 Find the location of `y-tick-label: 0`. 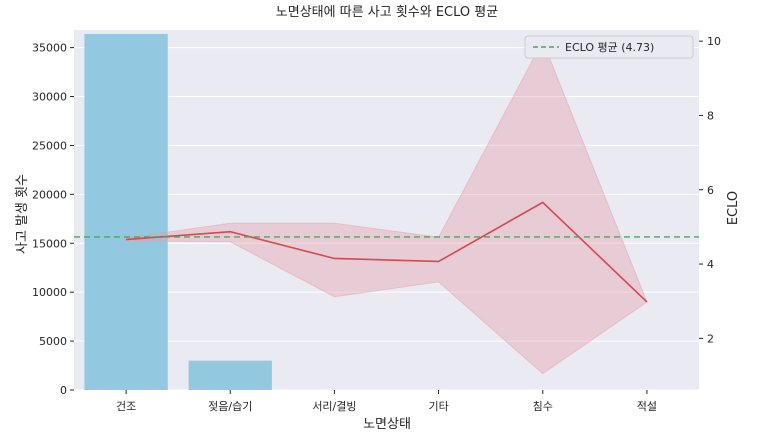

y-tick-label: 0 is located at coordinates (63, 390).